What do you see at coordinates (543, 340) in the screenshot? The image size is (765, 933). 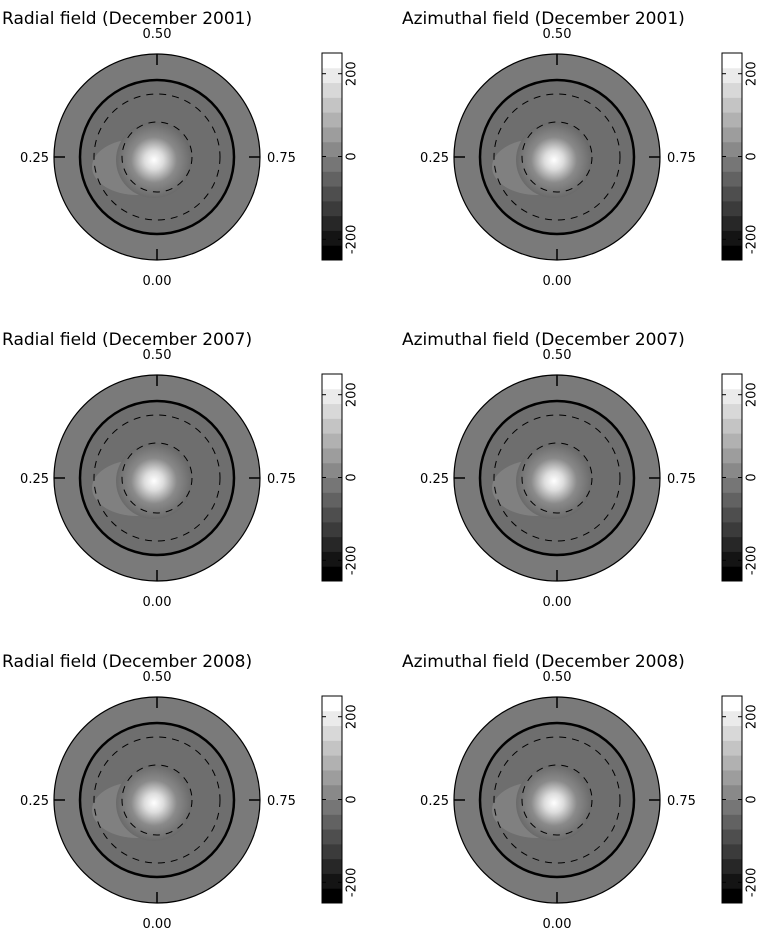 I see `panel-title: Azimuthal field (December 2007)` at bounding box center [543, 340].